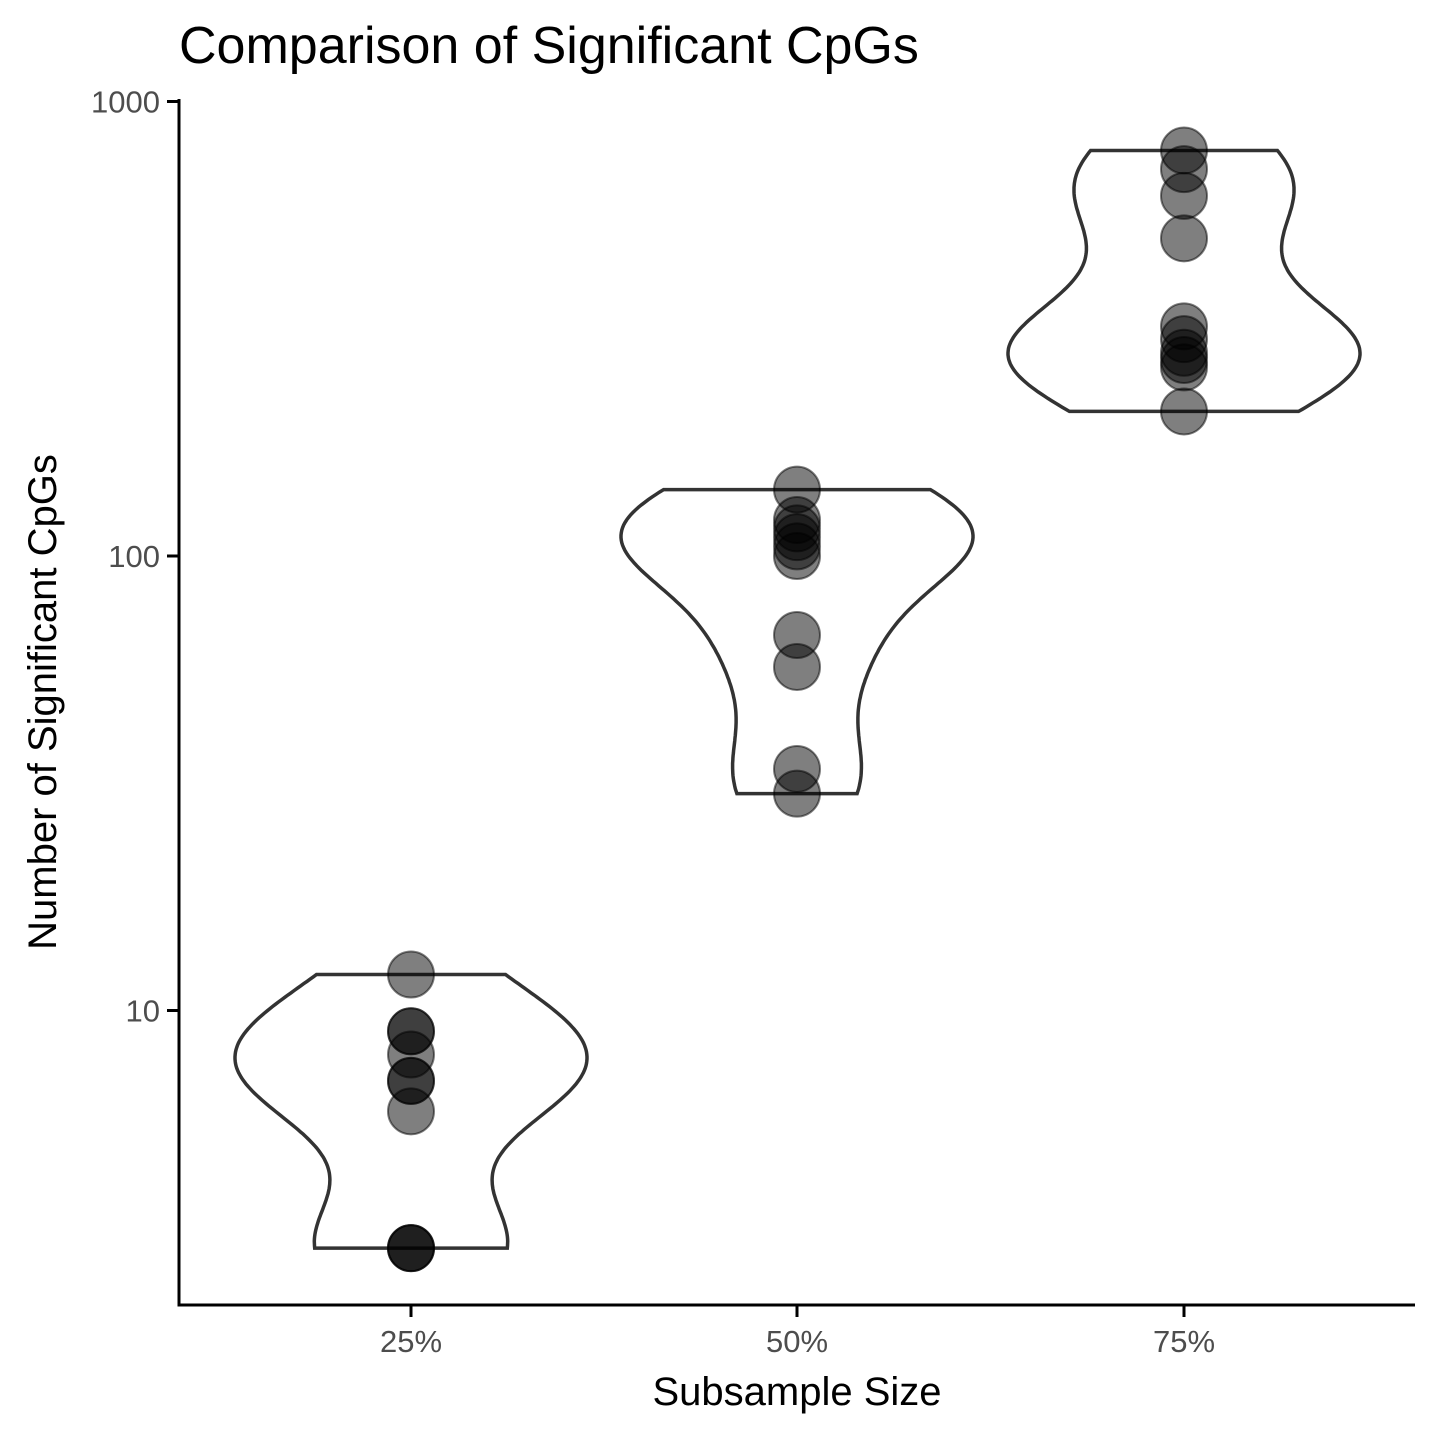  I want to click on y-tick-label: 100, so click(134, 556).